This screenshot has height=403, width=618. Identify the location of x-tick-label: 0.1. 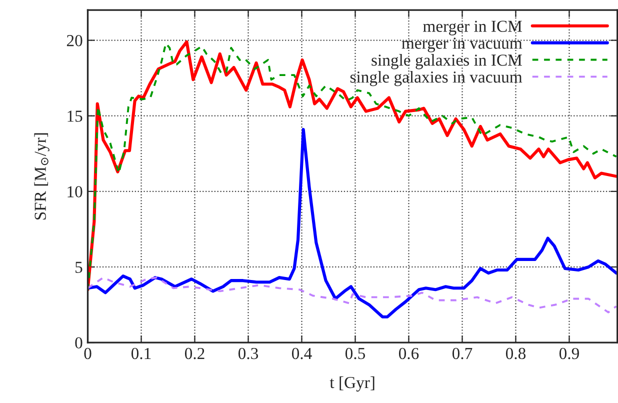
(141, 354).